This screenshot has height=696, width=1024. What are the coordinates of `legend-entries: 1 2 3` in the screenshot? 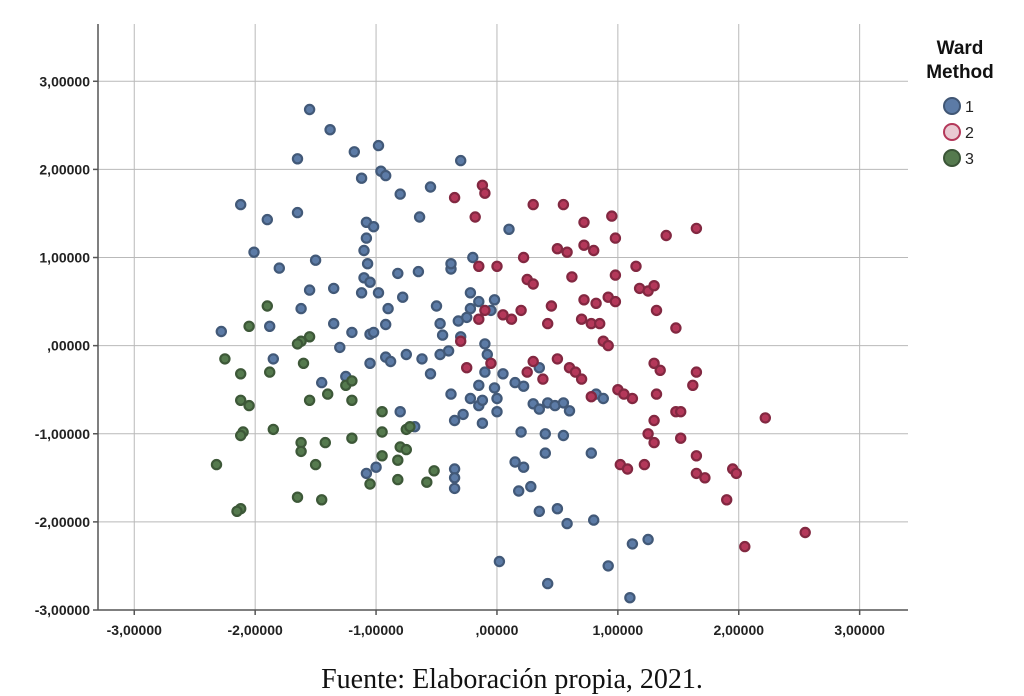 It's located at (958, 132).